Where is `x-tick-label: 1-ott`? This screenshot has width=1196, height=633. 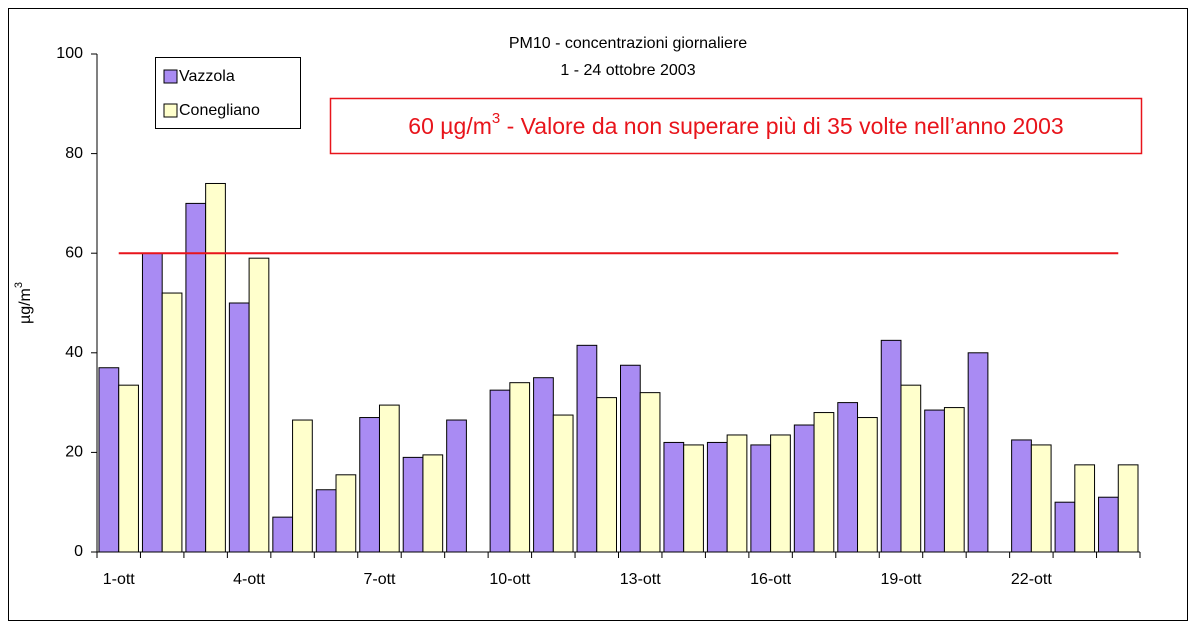
x-tick-label: 1-ott is located at coordinates (119, 579).